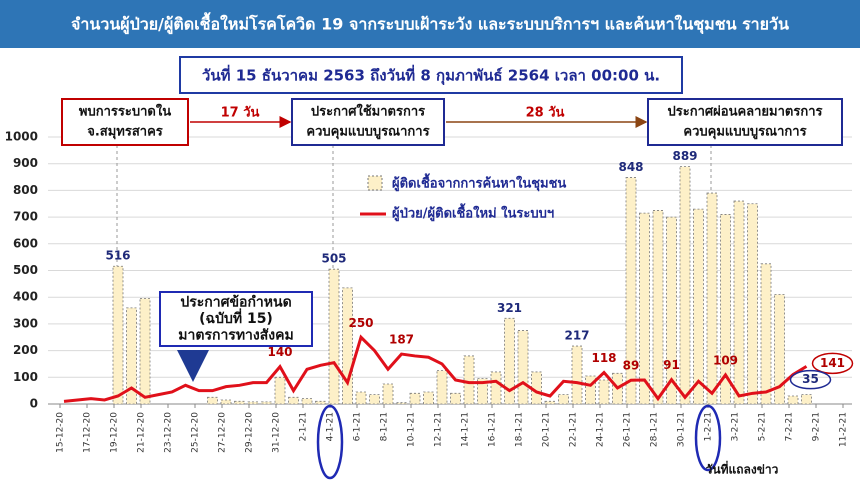 The image size is (860, 484). I want to click on x-tick-label: 28-1-21, so click(655, 429).